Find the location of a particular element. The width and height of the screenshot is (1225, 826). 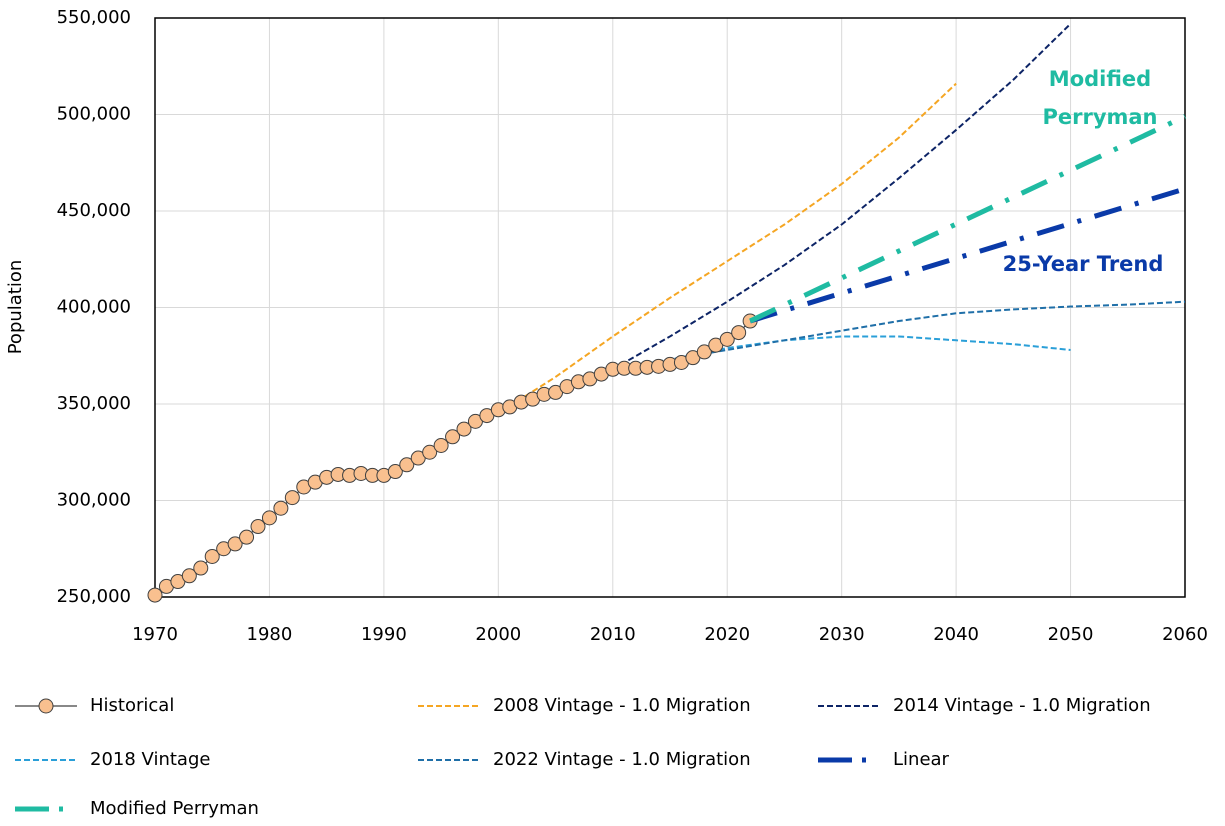

legend-label: Historical is located at coordinates (132, 705).